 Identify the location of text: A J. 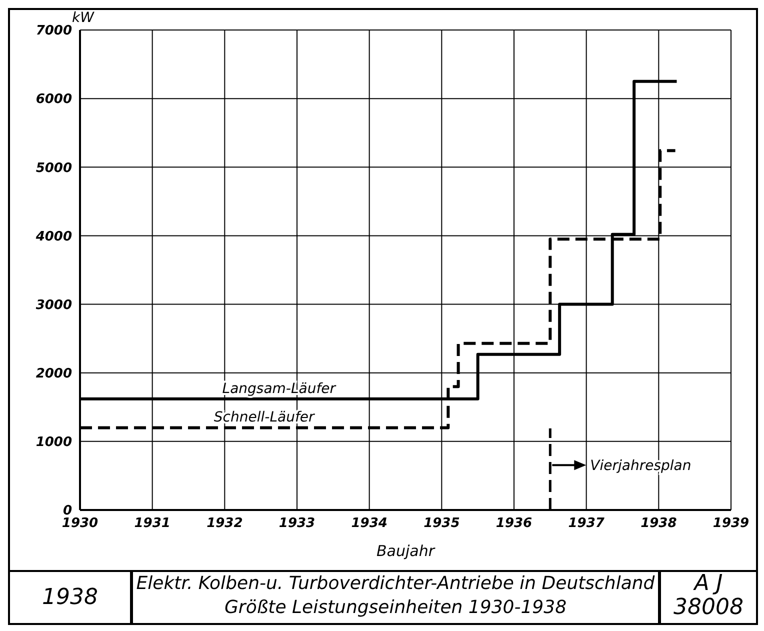
(708, 583).